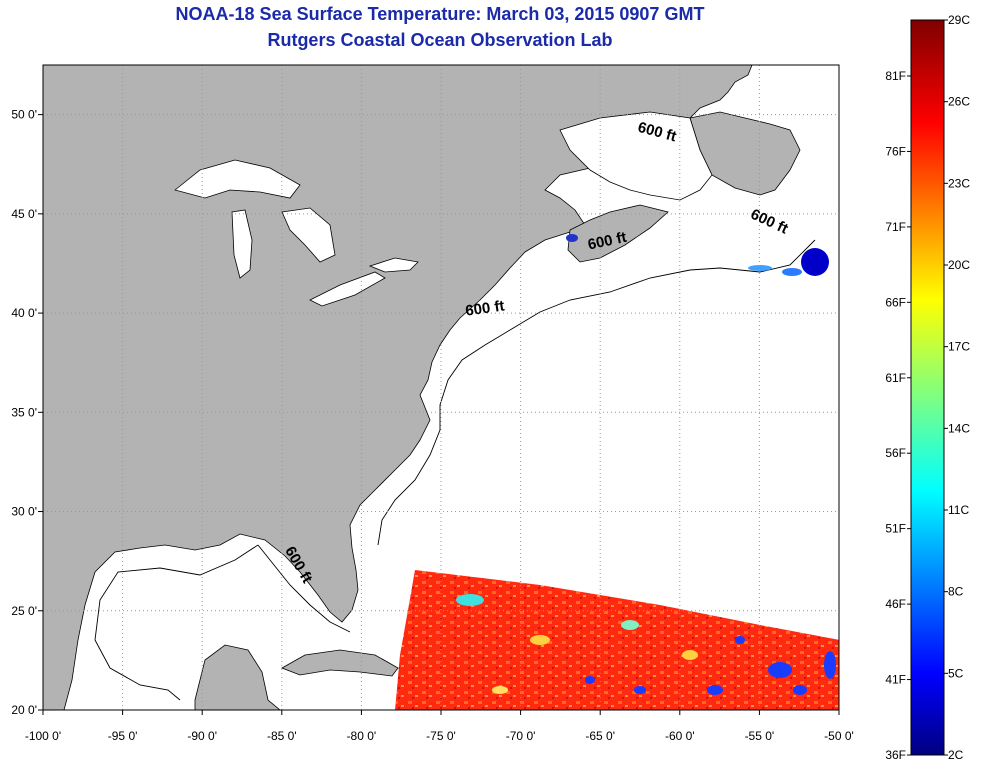 Image resolution: width=984 pixels, height=770 pixels. What do you see at coordinates (895, 604) in the screenshot?
I see `colorbar-fahrenheit-label: 46F` at bounding box center [895, 604].